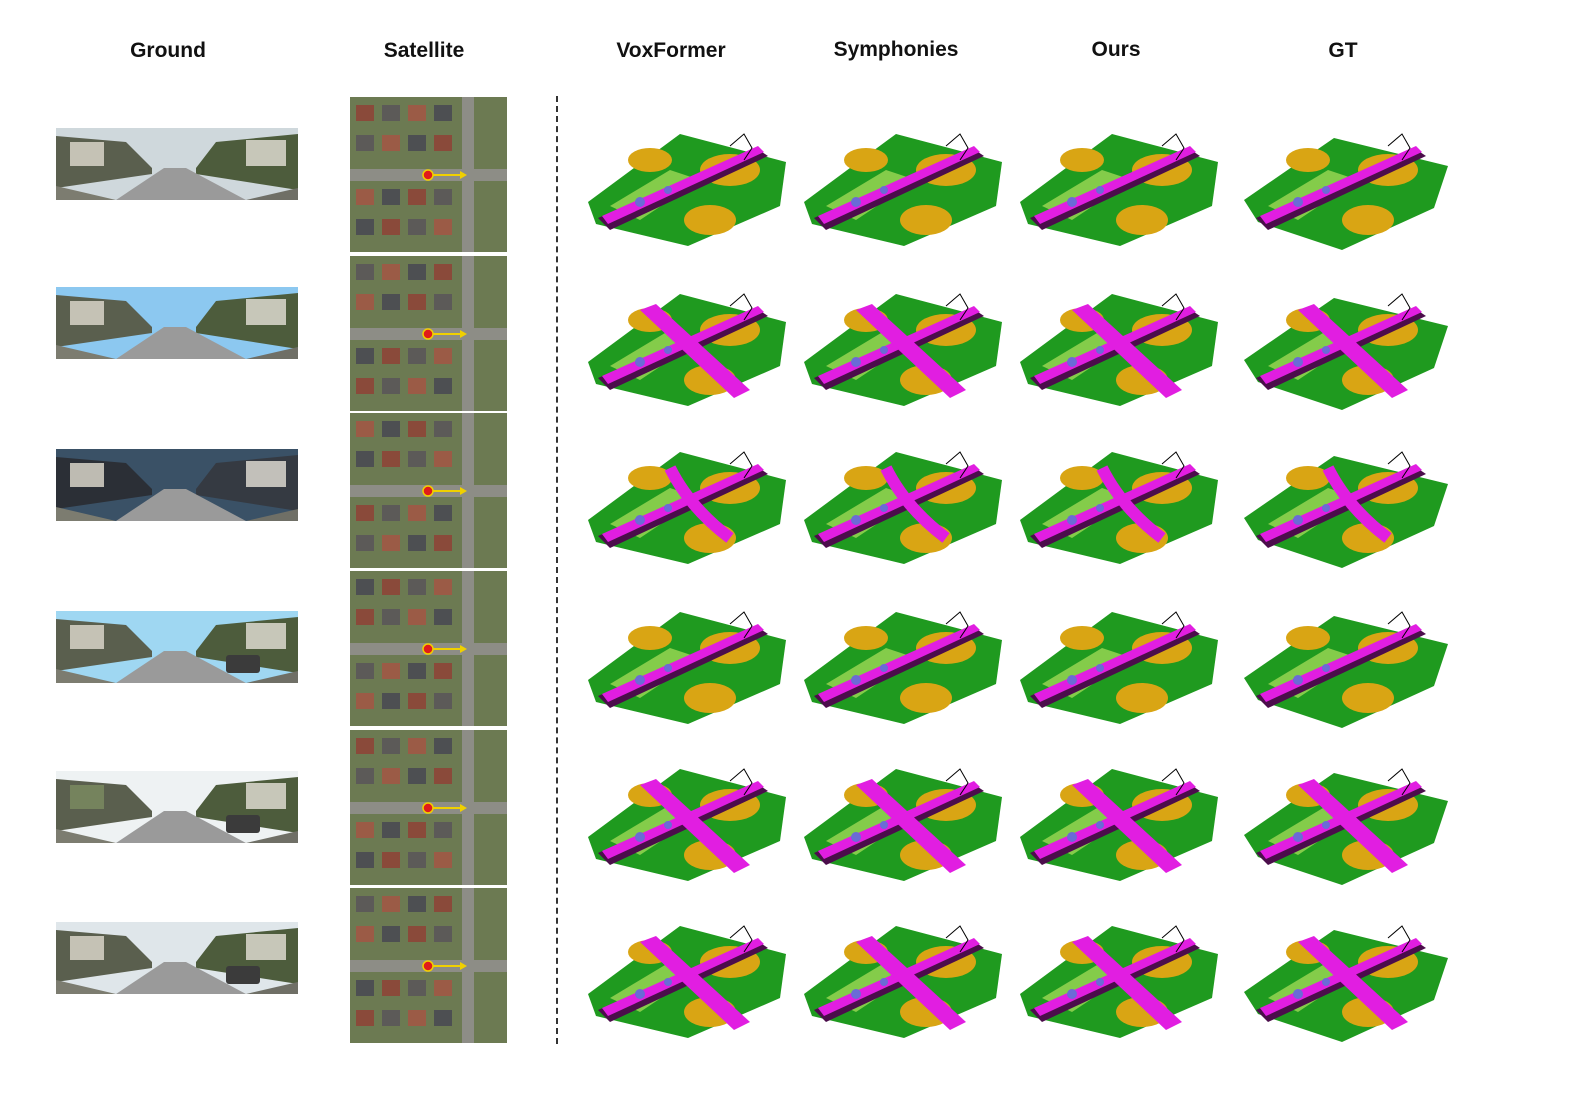 This screenshot has height=1115, width=1578. I want to click on header-ground: Ground, so click(168, 50).